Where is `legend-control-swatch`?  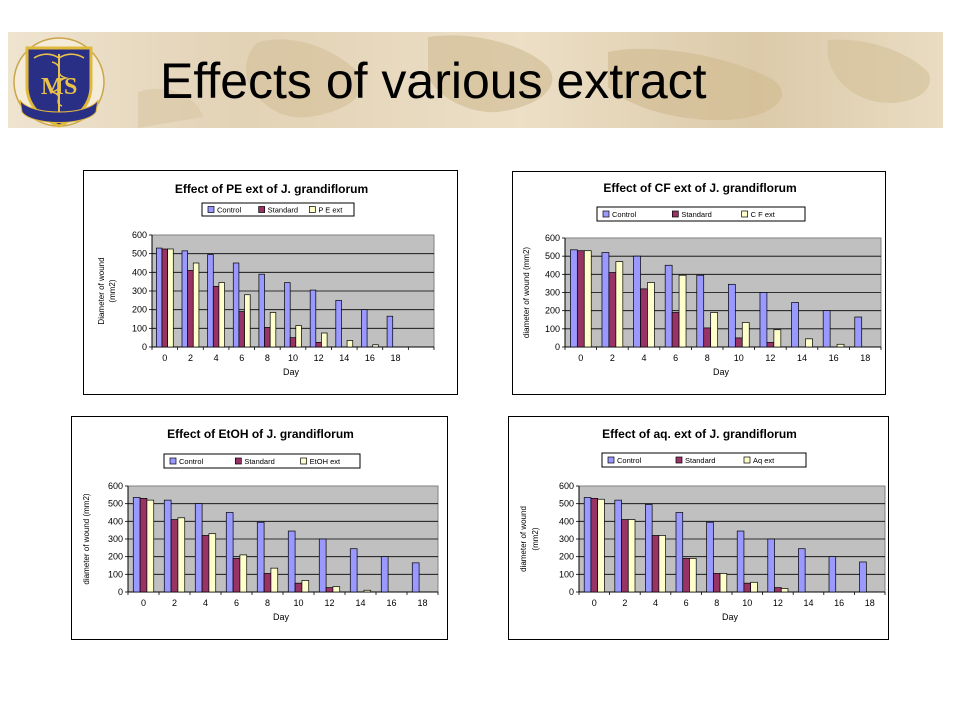
legend-control-swatch is located at coordinates (606, 214).